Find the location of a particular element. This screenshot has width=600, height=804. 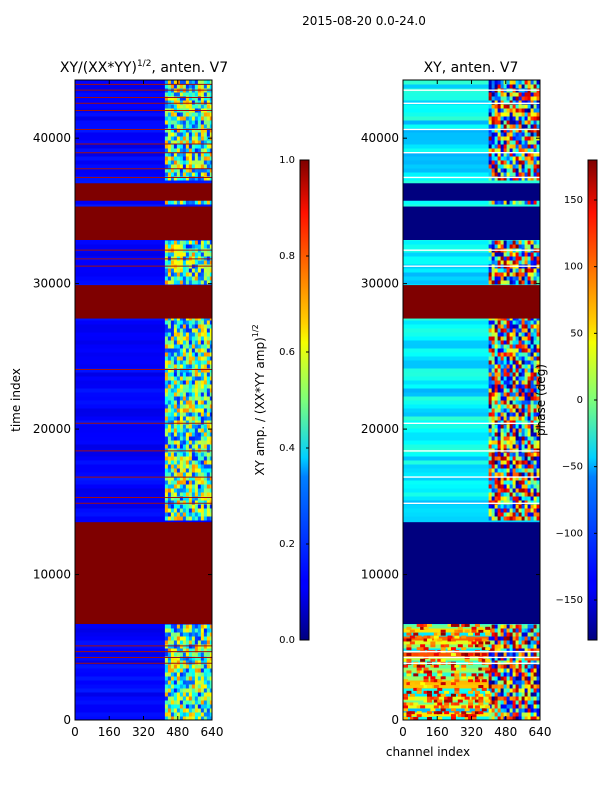

right-empty-band is located at coordinates (471, 573).